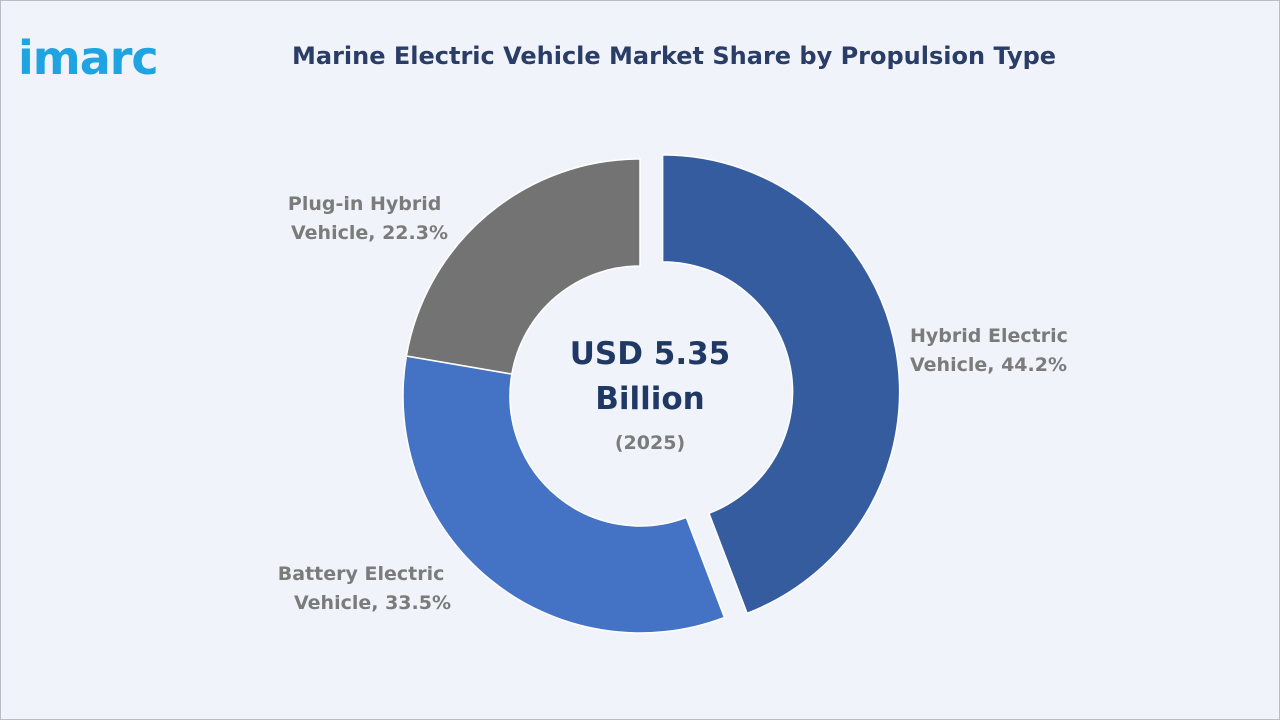 The width and height of the screenshot is (1280, 720). What do you see at coordinates (781, 384) in the screenshot?
I see `donut-slice-hybrid-electric-vehicle` at bounding box center [781, 384].